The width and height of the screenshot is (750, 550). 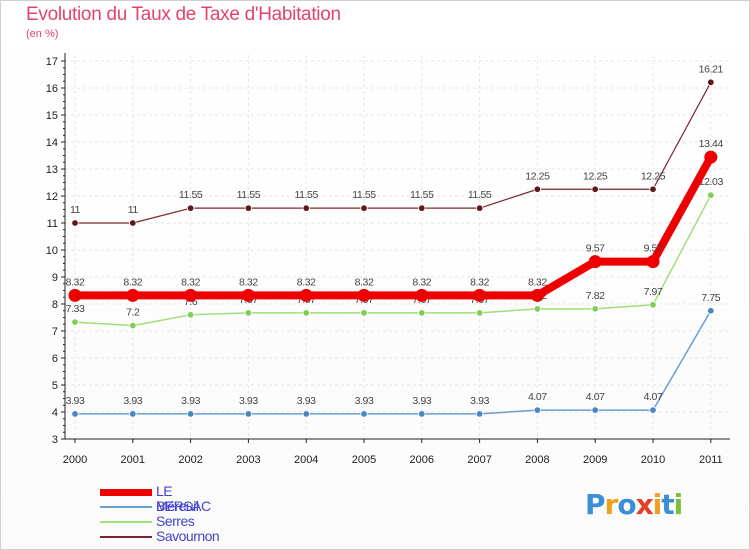 I want to click on x-tick-label: 2009, so click(x=595, y=460).